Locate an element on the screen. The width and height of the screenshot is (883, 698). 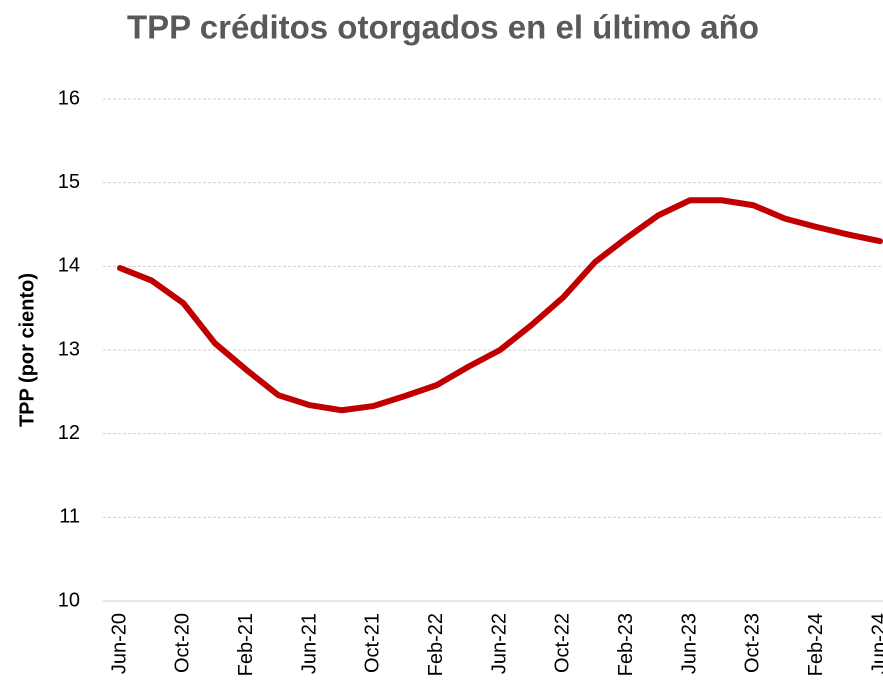
chart-title: TPP créditos otorgados en el último año is located at coordinates (443, 27).